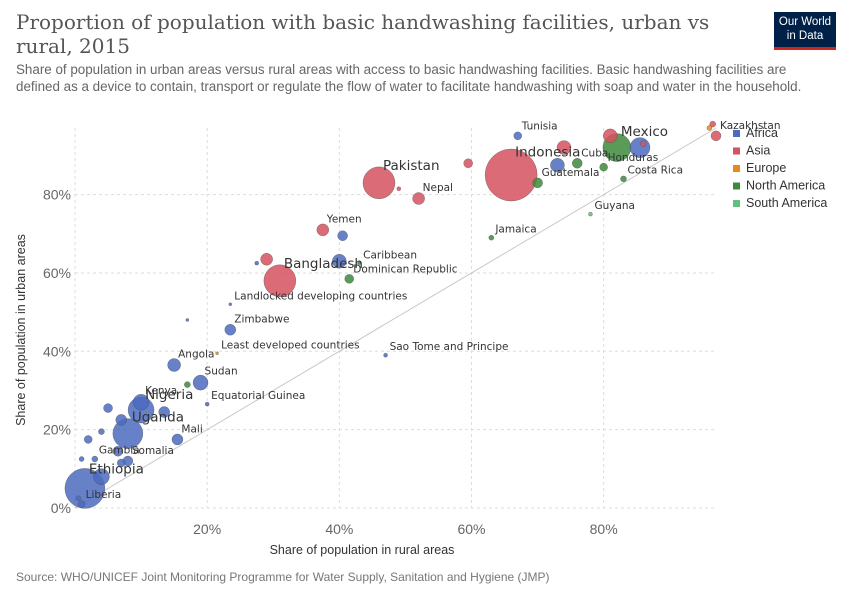 This screenshot has width=850, height=600. I want to click on label-angola: Angola, so click(196, 354).